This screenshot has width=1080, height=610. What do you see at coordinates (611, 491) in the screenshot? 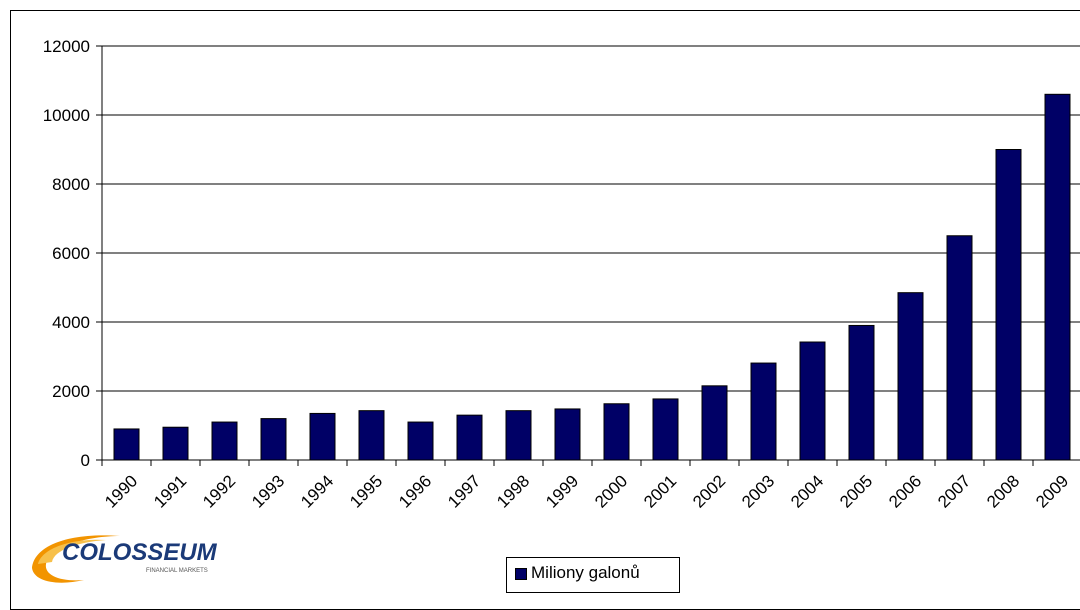
I see `x-tick-label: 2000` at bounding box center [611, 491].